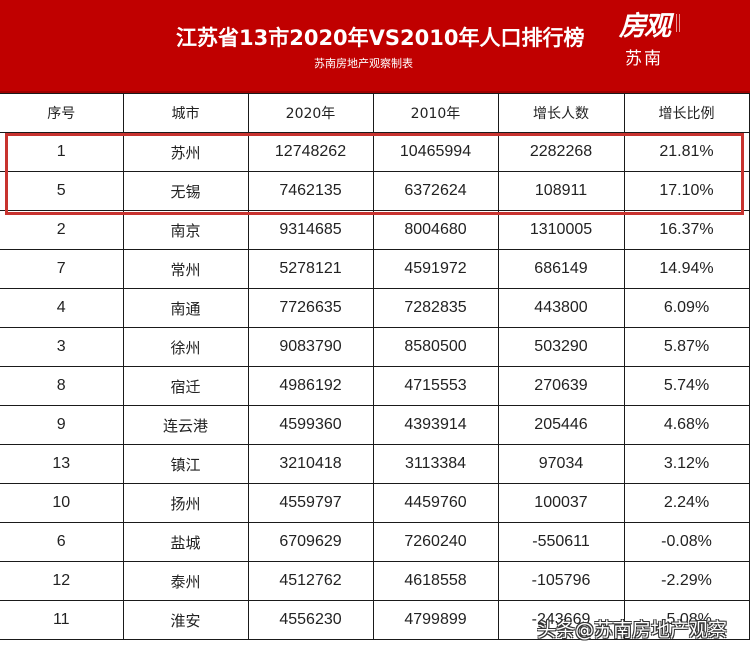 The width and height of the screenshot is (750, 654). What do you see at coordinates (435, 152) in the screenshot?
I see `cell-pop-2010: 10465994` at bounding box center [435, 152].